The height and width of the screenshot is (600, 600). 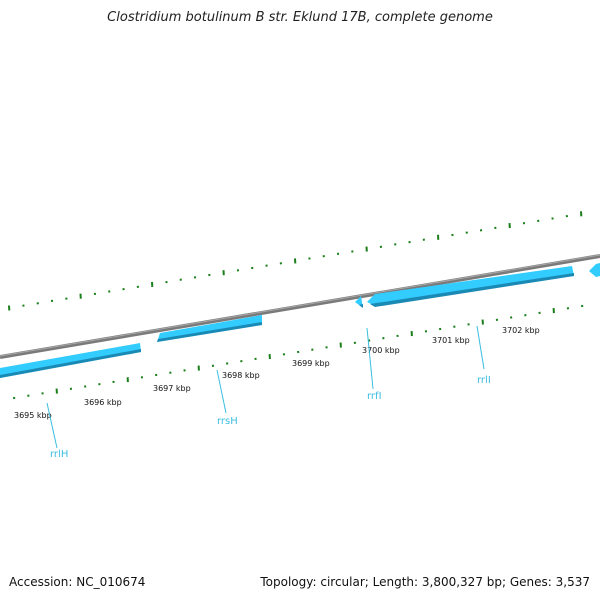 What do you see at coordinates (521, 330) in the screenshot?
I see `tick-label: 3702 kbp` at bounding box center [521, 330].